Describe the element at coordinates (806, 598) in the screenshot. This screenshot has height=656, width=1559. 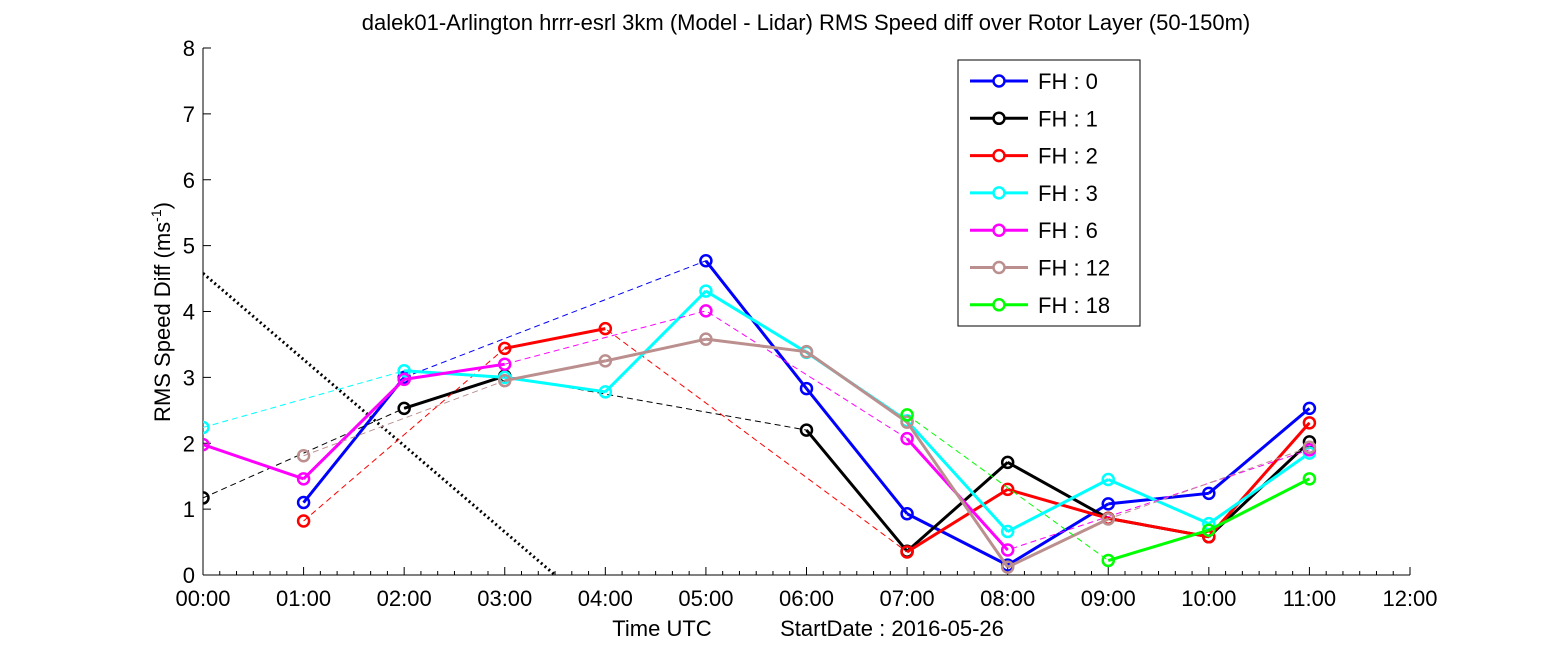
I see `x-tick-label: 06:00` at that location.